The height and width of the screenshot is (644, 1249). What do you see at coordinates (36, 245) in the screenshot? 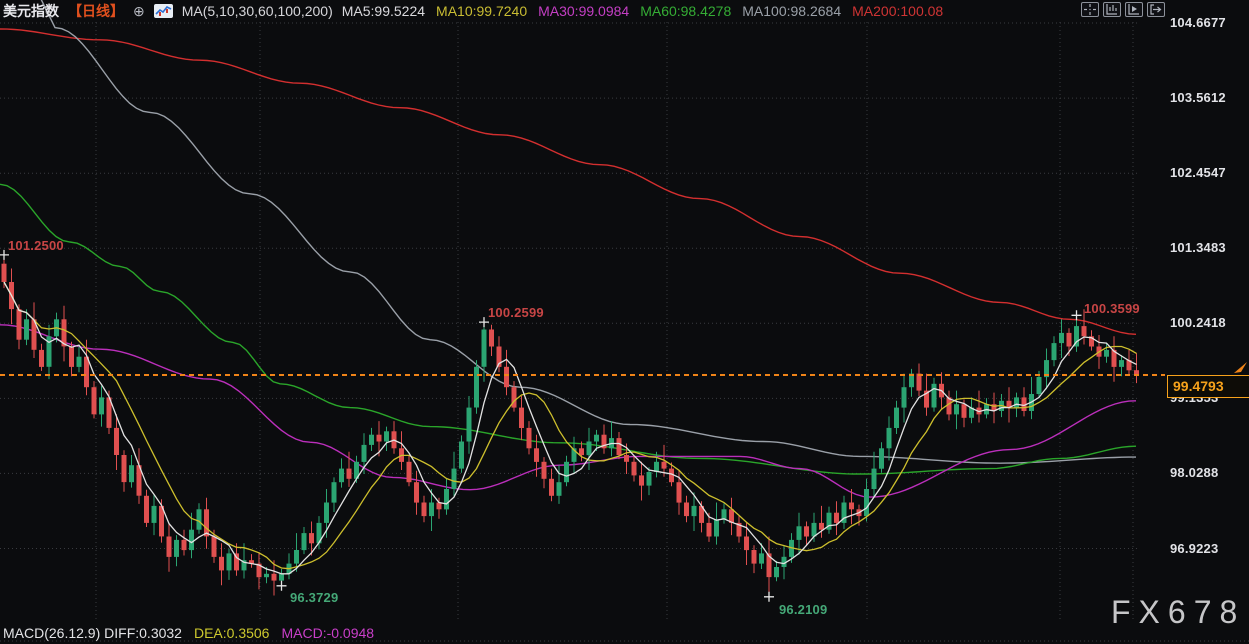
I see `price-annotation: 101.2500` at bounding box center [36, 245].